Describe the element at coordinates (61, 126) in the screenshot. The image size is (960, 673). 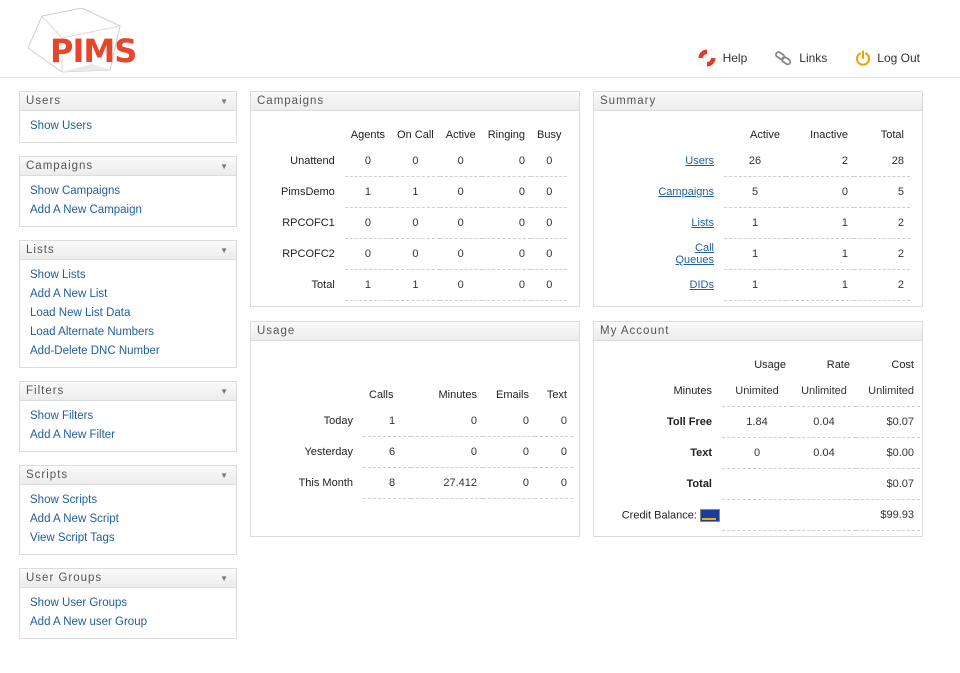
I see `show-users-link: Show Users` at that location.